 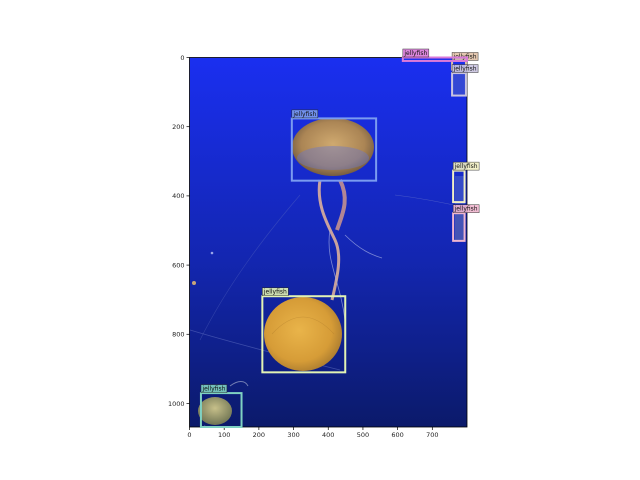 I want to click on y-tick-label: 600, so click(x=178, y=265).